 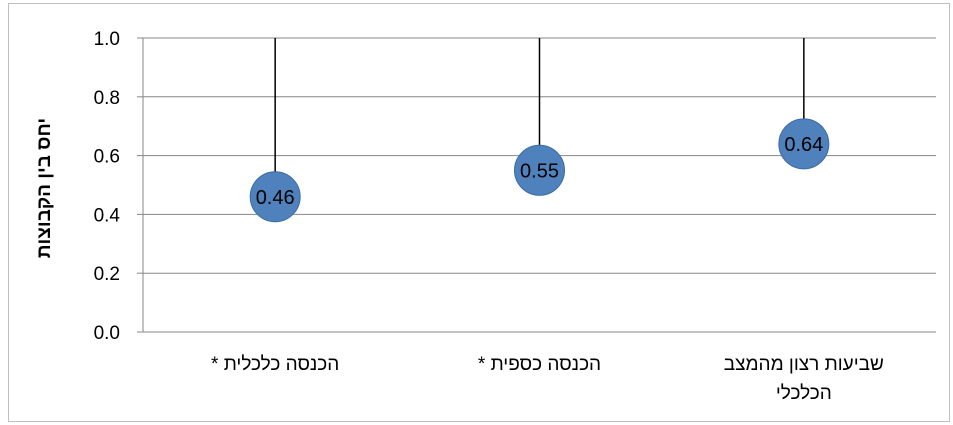 What do you see at coordinates (804, 364) in the screenshot?
I see `category-label: שביעות רצון מהמצב` at bounding box center [804, 364].